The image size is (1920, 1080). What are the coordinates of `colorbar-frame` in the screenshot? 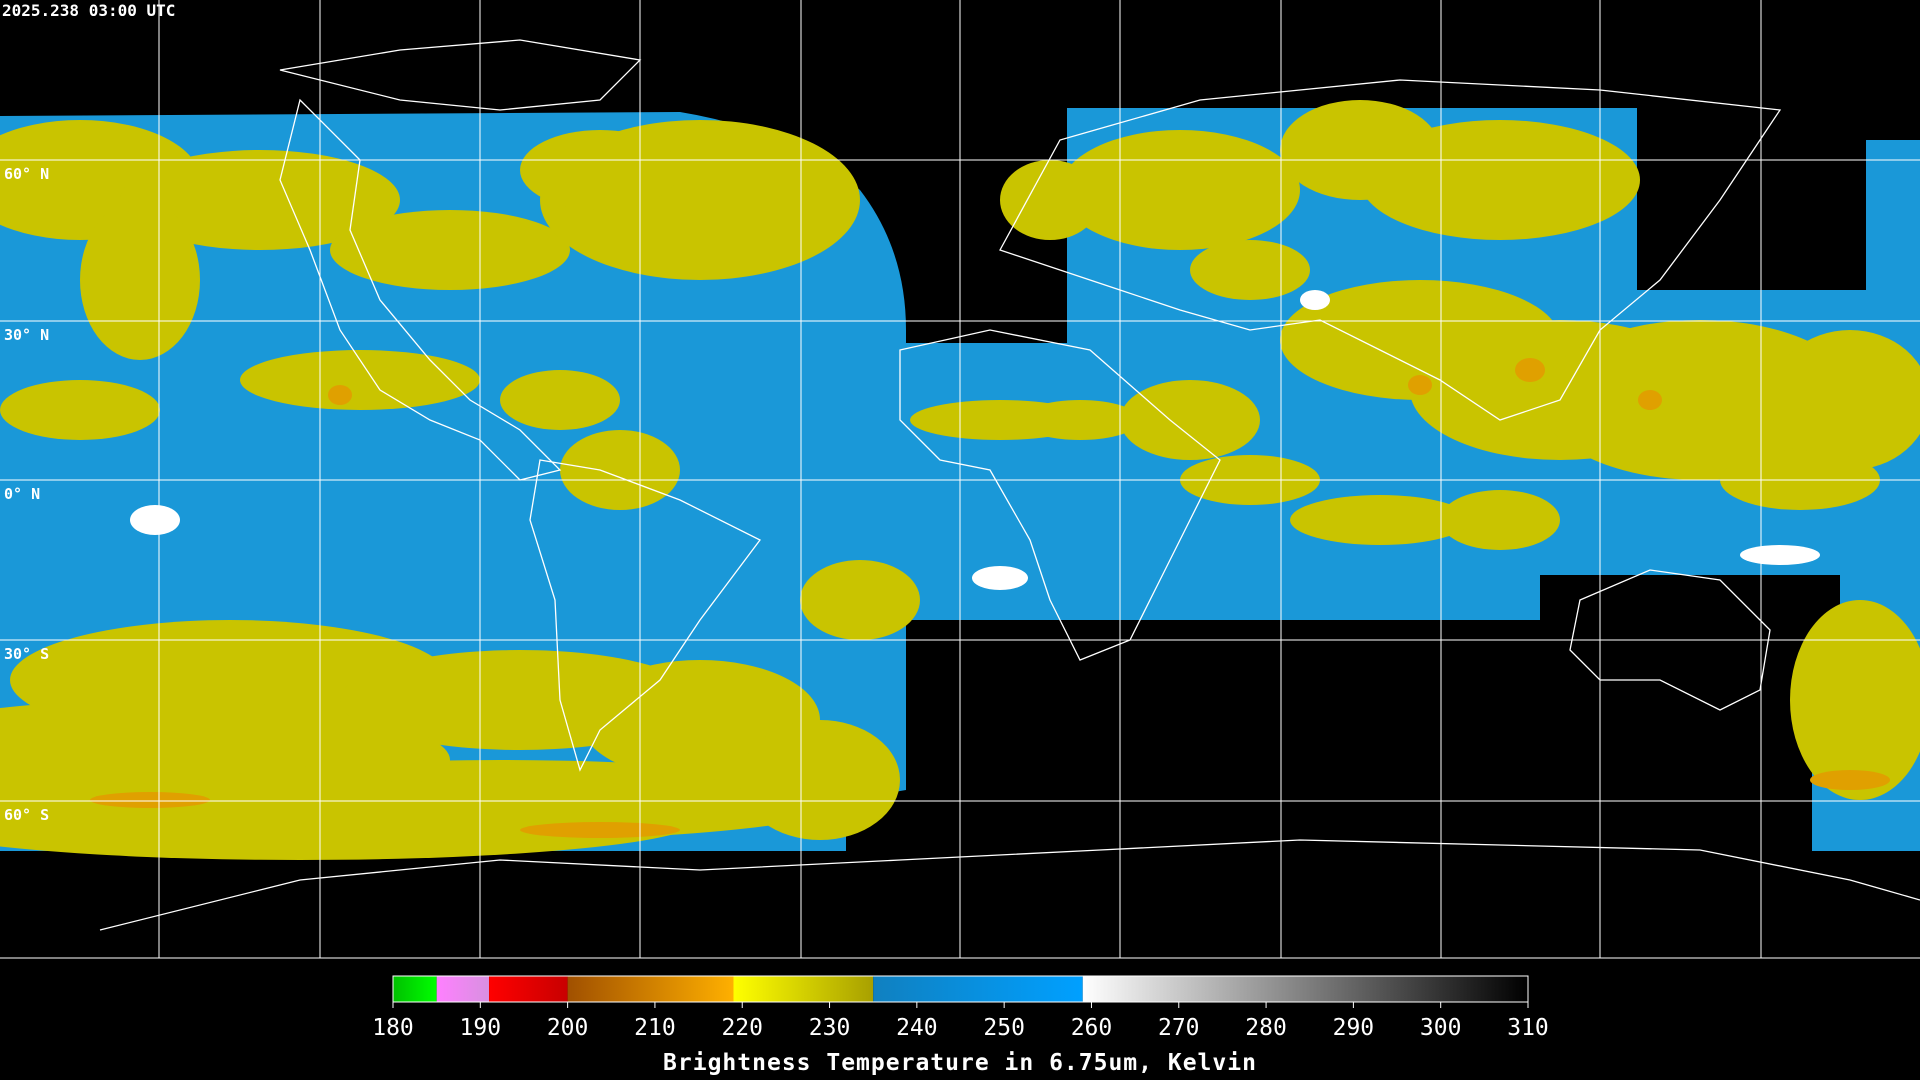 It's located at (960, 989).